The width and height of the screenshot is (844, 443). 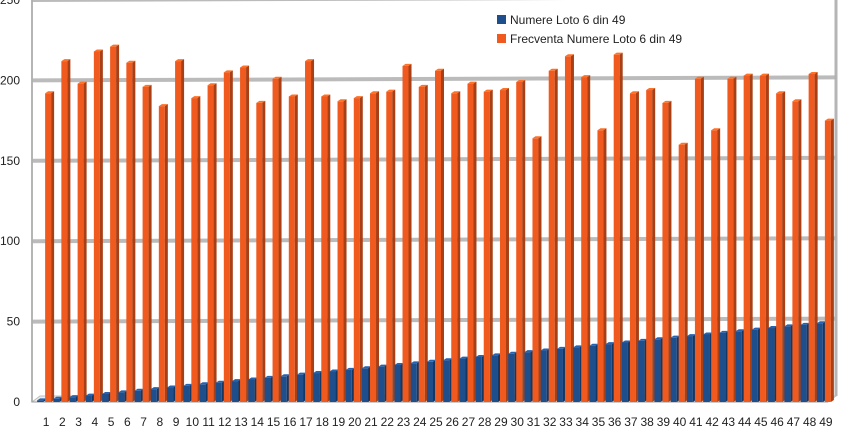 What do you see at coordinates (501, 38) in the screenshot?
I see `legend-swatch-frecventa` at bounding box center [501, 38].